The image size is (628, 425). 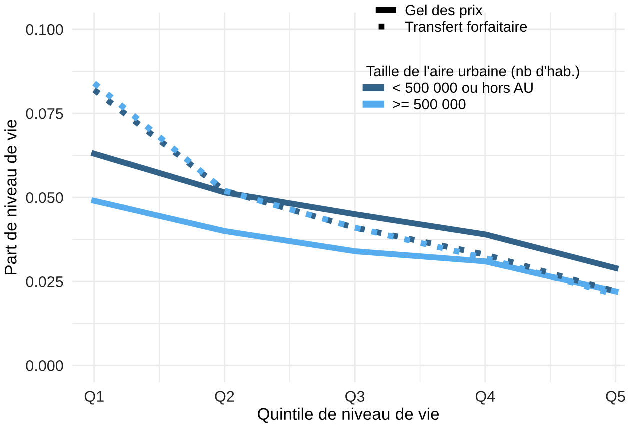 What do you see at coordinates (616, 398) in the screenshot?
I see `x-tick-label: Q5` at bounding box center [616, 398].